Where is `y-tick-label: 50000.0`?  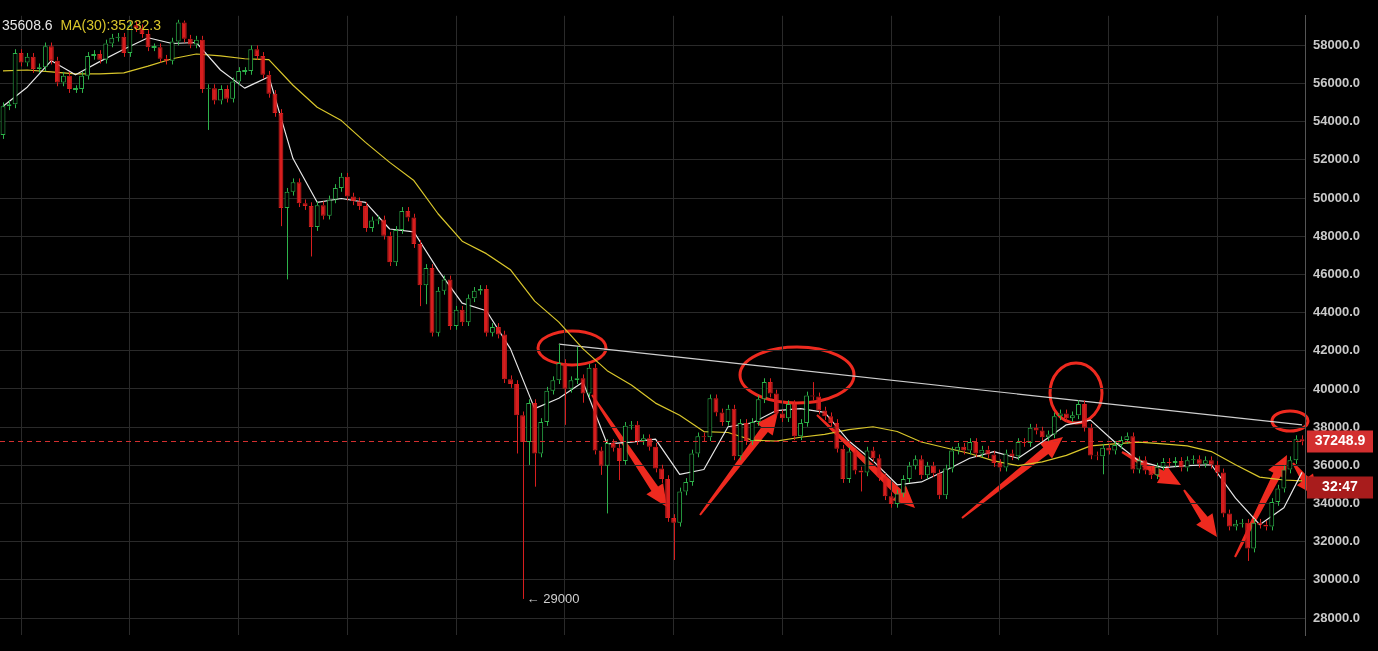
y-tick-label: 50000.0 is located at coordinates (1337, 197).